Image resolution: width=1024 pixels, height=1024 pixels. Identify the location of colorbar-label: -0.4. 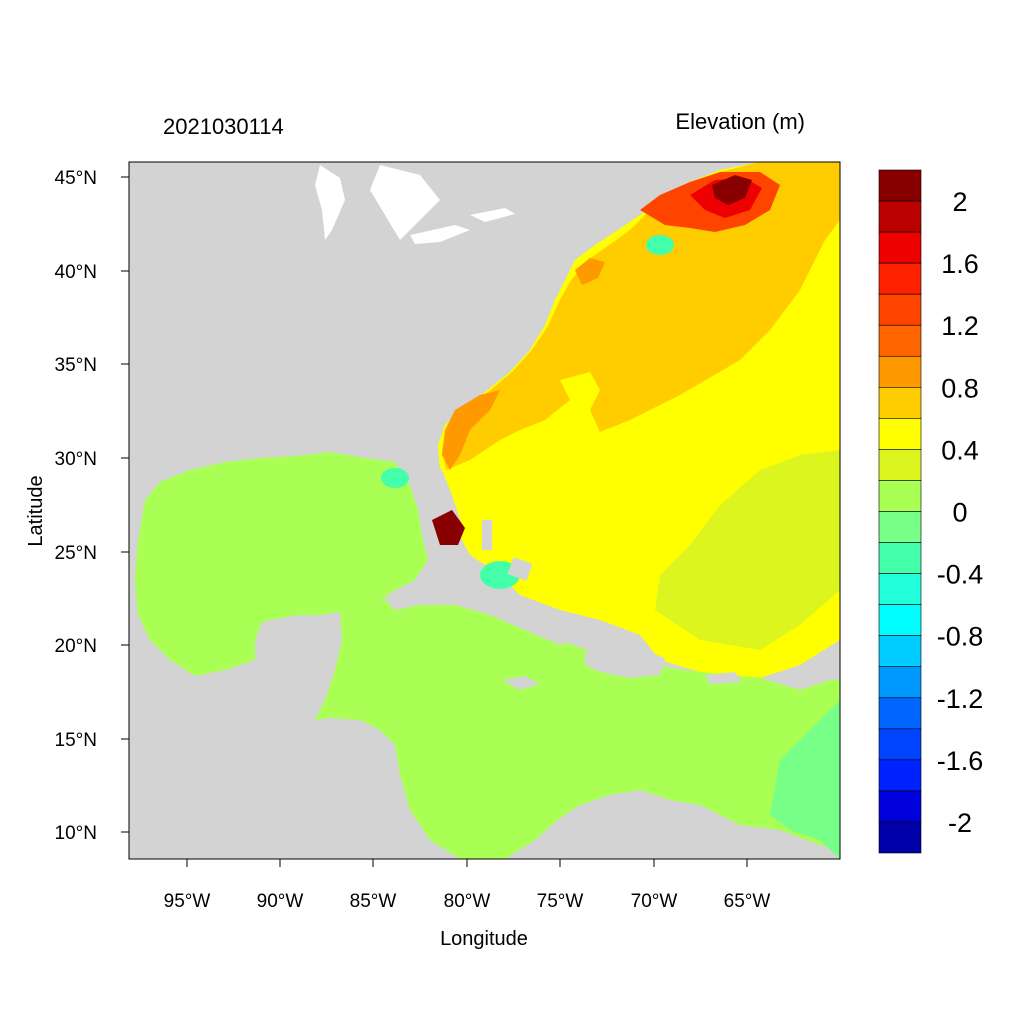
(960, 575).